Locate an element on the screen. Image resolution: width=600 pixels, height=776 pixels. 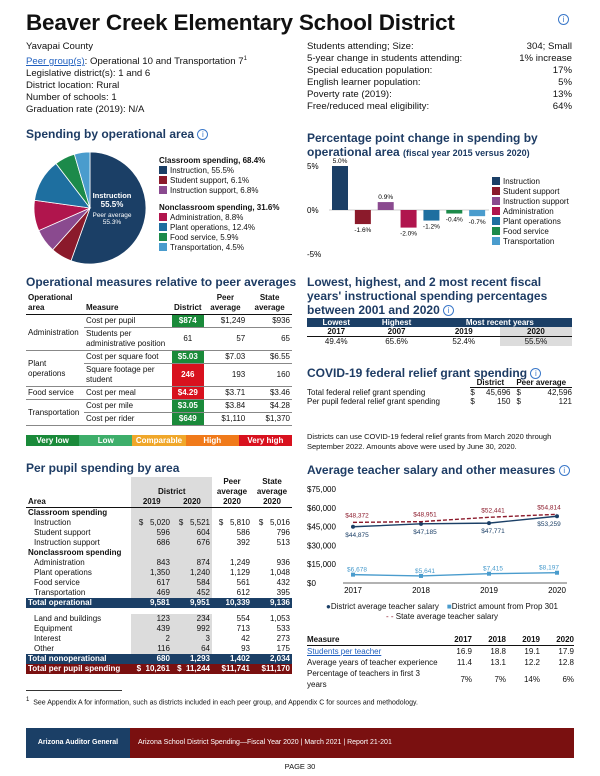
peer-group-link: Peer group(s) is located at coordinates (55, 62).